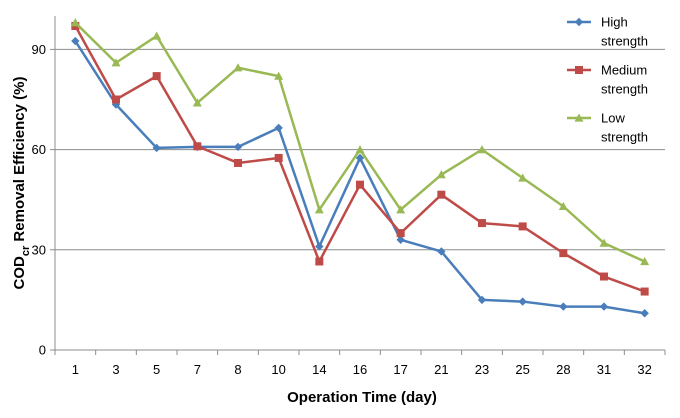  Describe the element at coordinates (39, 49) in the screenshot. I see `y-tick-label: 90` at that location.